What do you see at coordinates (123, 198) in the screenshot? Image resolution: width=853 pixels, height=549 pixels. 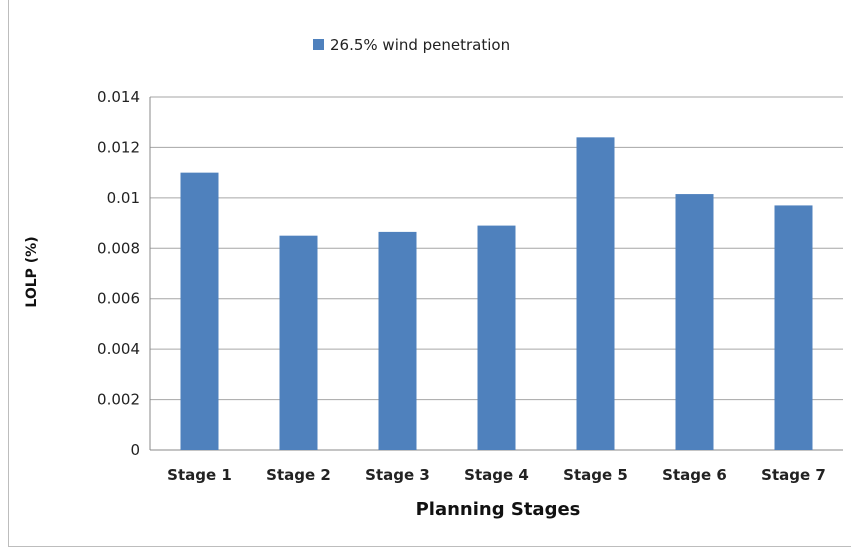 I see `y-tick-label: 0.01` at bounding box center [123, 198].